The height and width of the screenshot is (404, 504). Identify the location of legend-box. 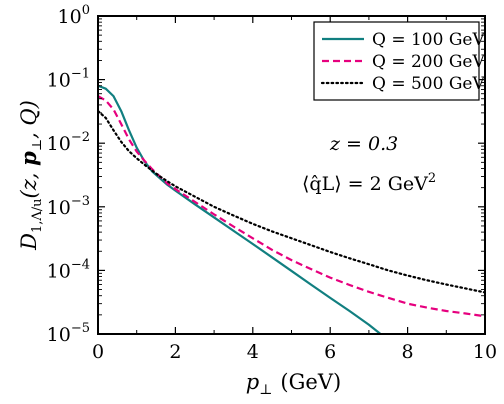
(396, 61).